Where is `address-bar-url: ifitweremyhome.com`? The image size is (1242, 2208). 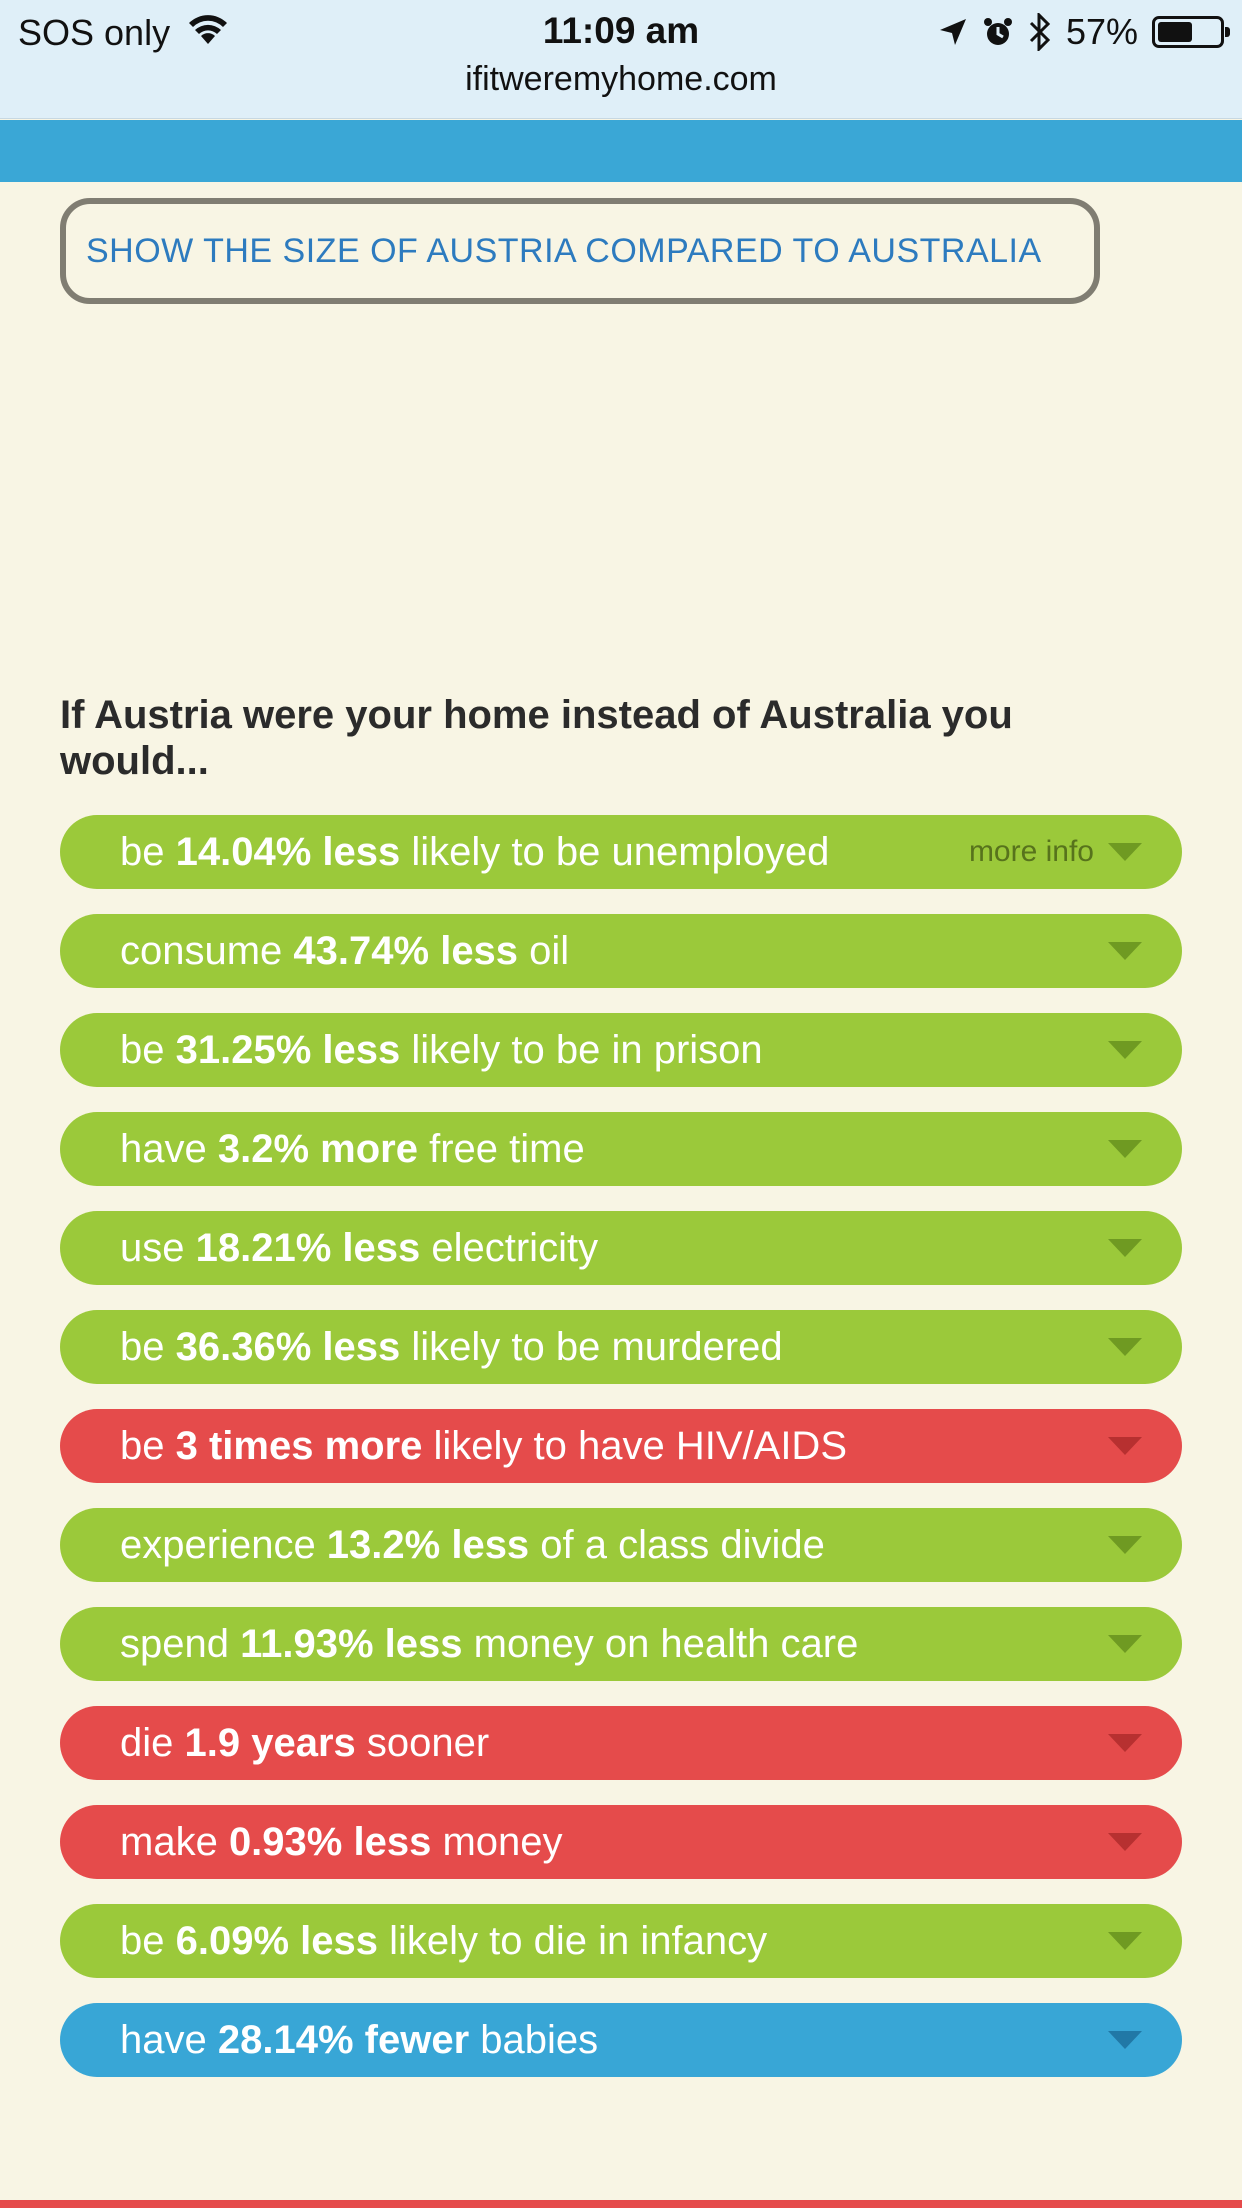 address-bar-url: ifitweremyhome.com is located at coordinates (621, 79).